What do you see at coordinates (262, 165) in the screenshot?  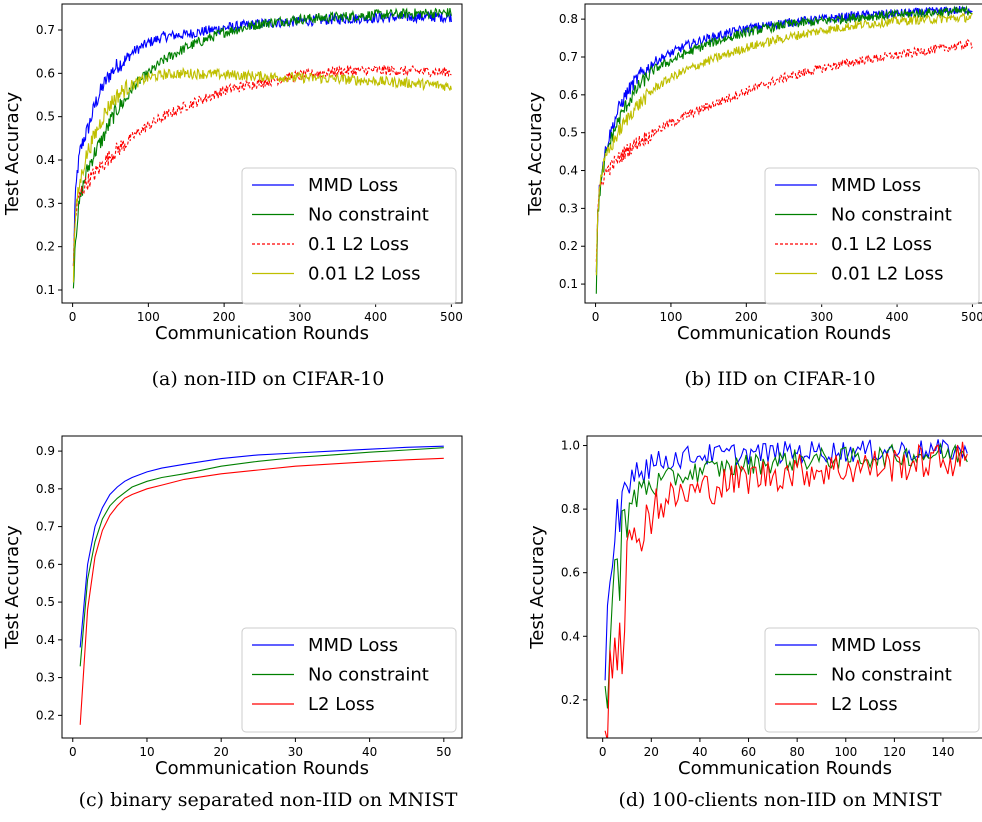 I see `series-line-a-0-1-l2-loss` at bounding box center [262, 165].